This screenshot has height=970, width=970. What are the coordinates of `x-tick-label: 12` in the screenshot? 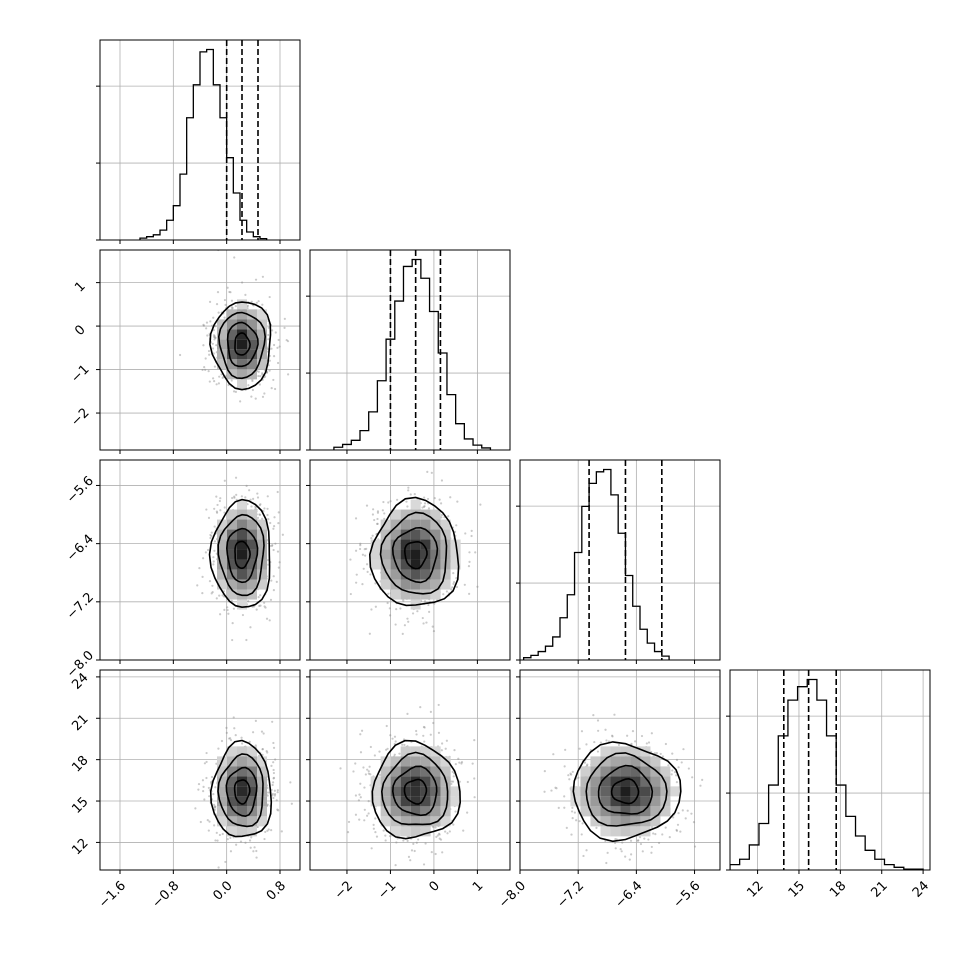 It's located at (755, 889).